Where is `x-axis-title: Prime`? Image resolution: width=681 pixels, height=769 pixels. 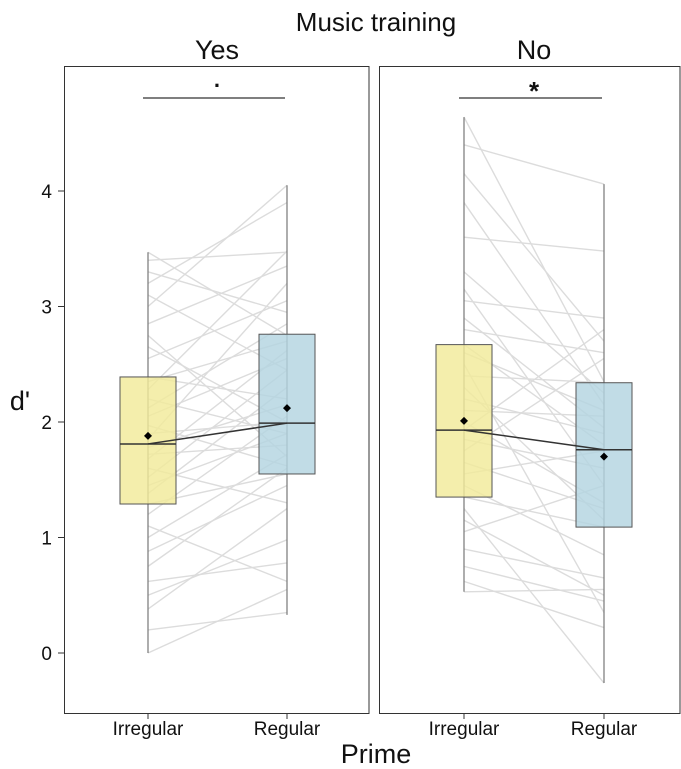 x-axis-title: Prime is located at coordinates (376, 754).